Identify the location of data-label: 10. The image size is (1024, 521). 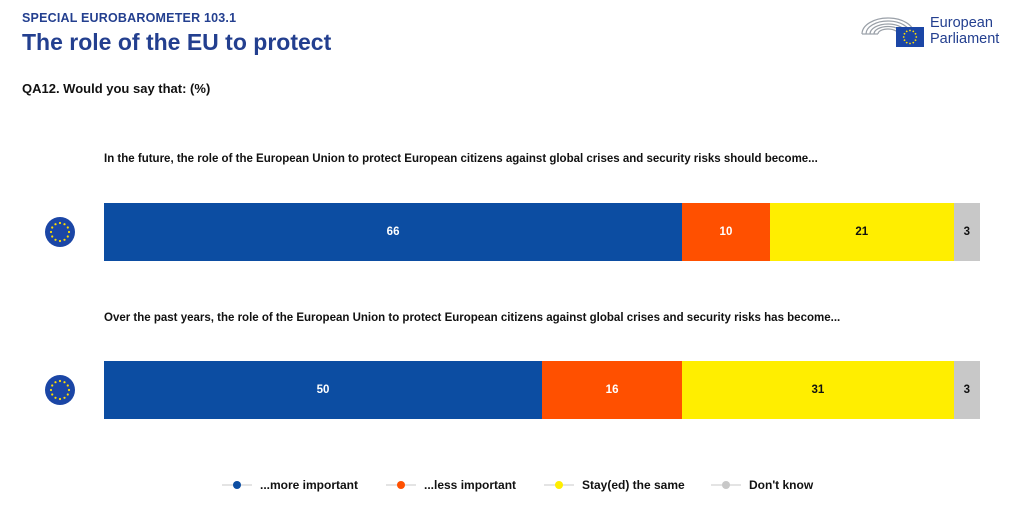
(726, 232).